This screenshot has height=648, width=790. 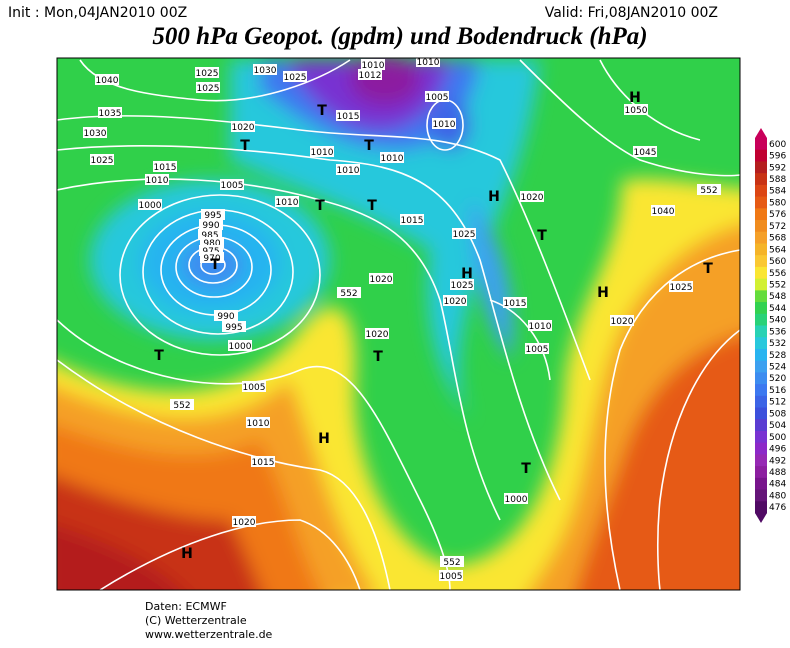 What do you see at coordinates (777, 403) in the screenshot?
I see `legend-level: 512` at bounding box center [777, 403].